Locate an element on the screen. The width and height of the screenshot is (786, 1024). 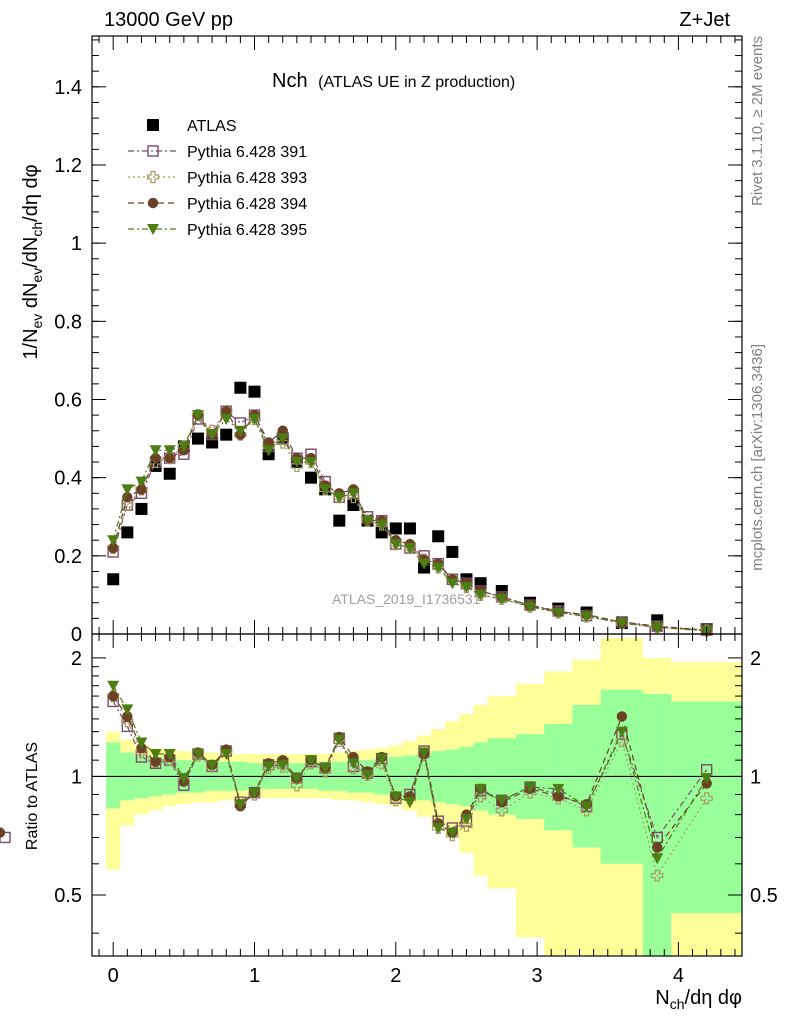
legend-label-pythia-6-428-395: Pythia 6.428 395 is located at coordinates (247, 230).